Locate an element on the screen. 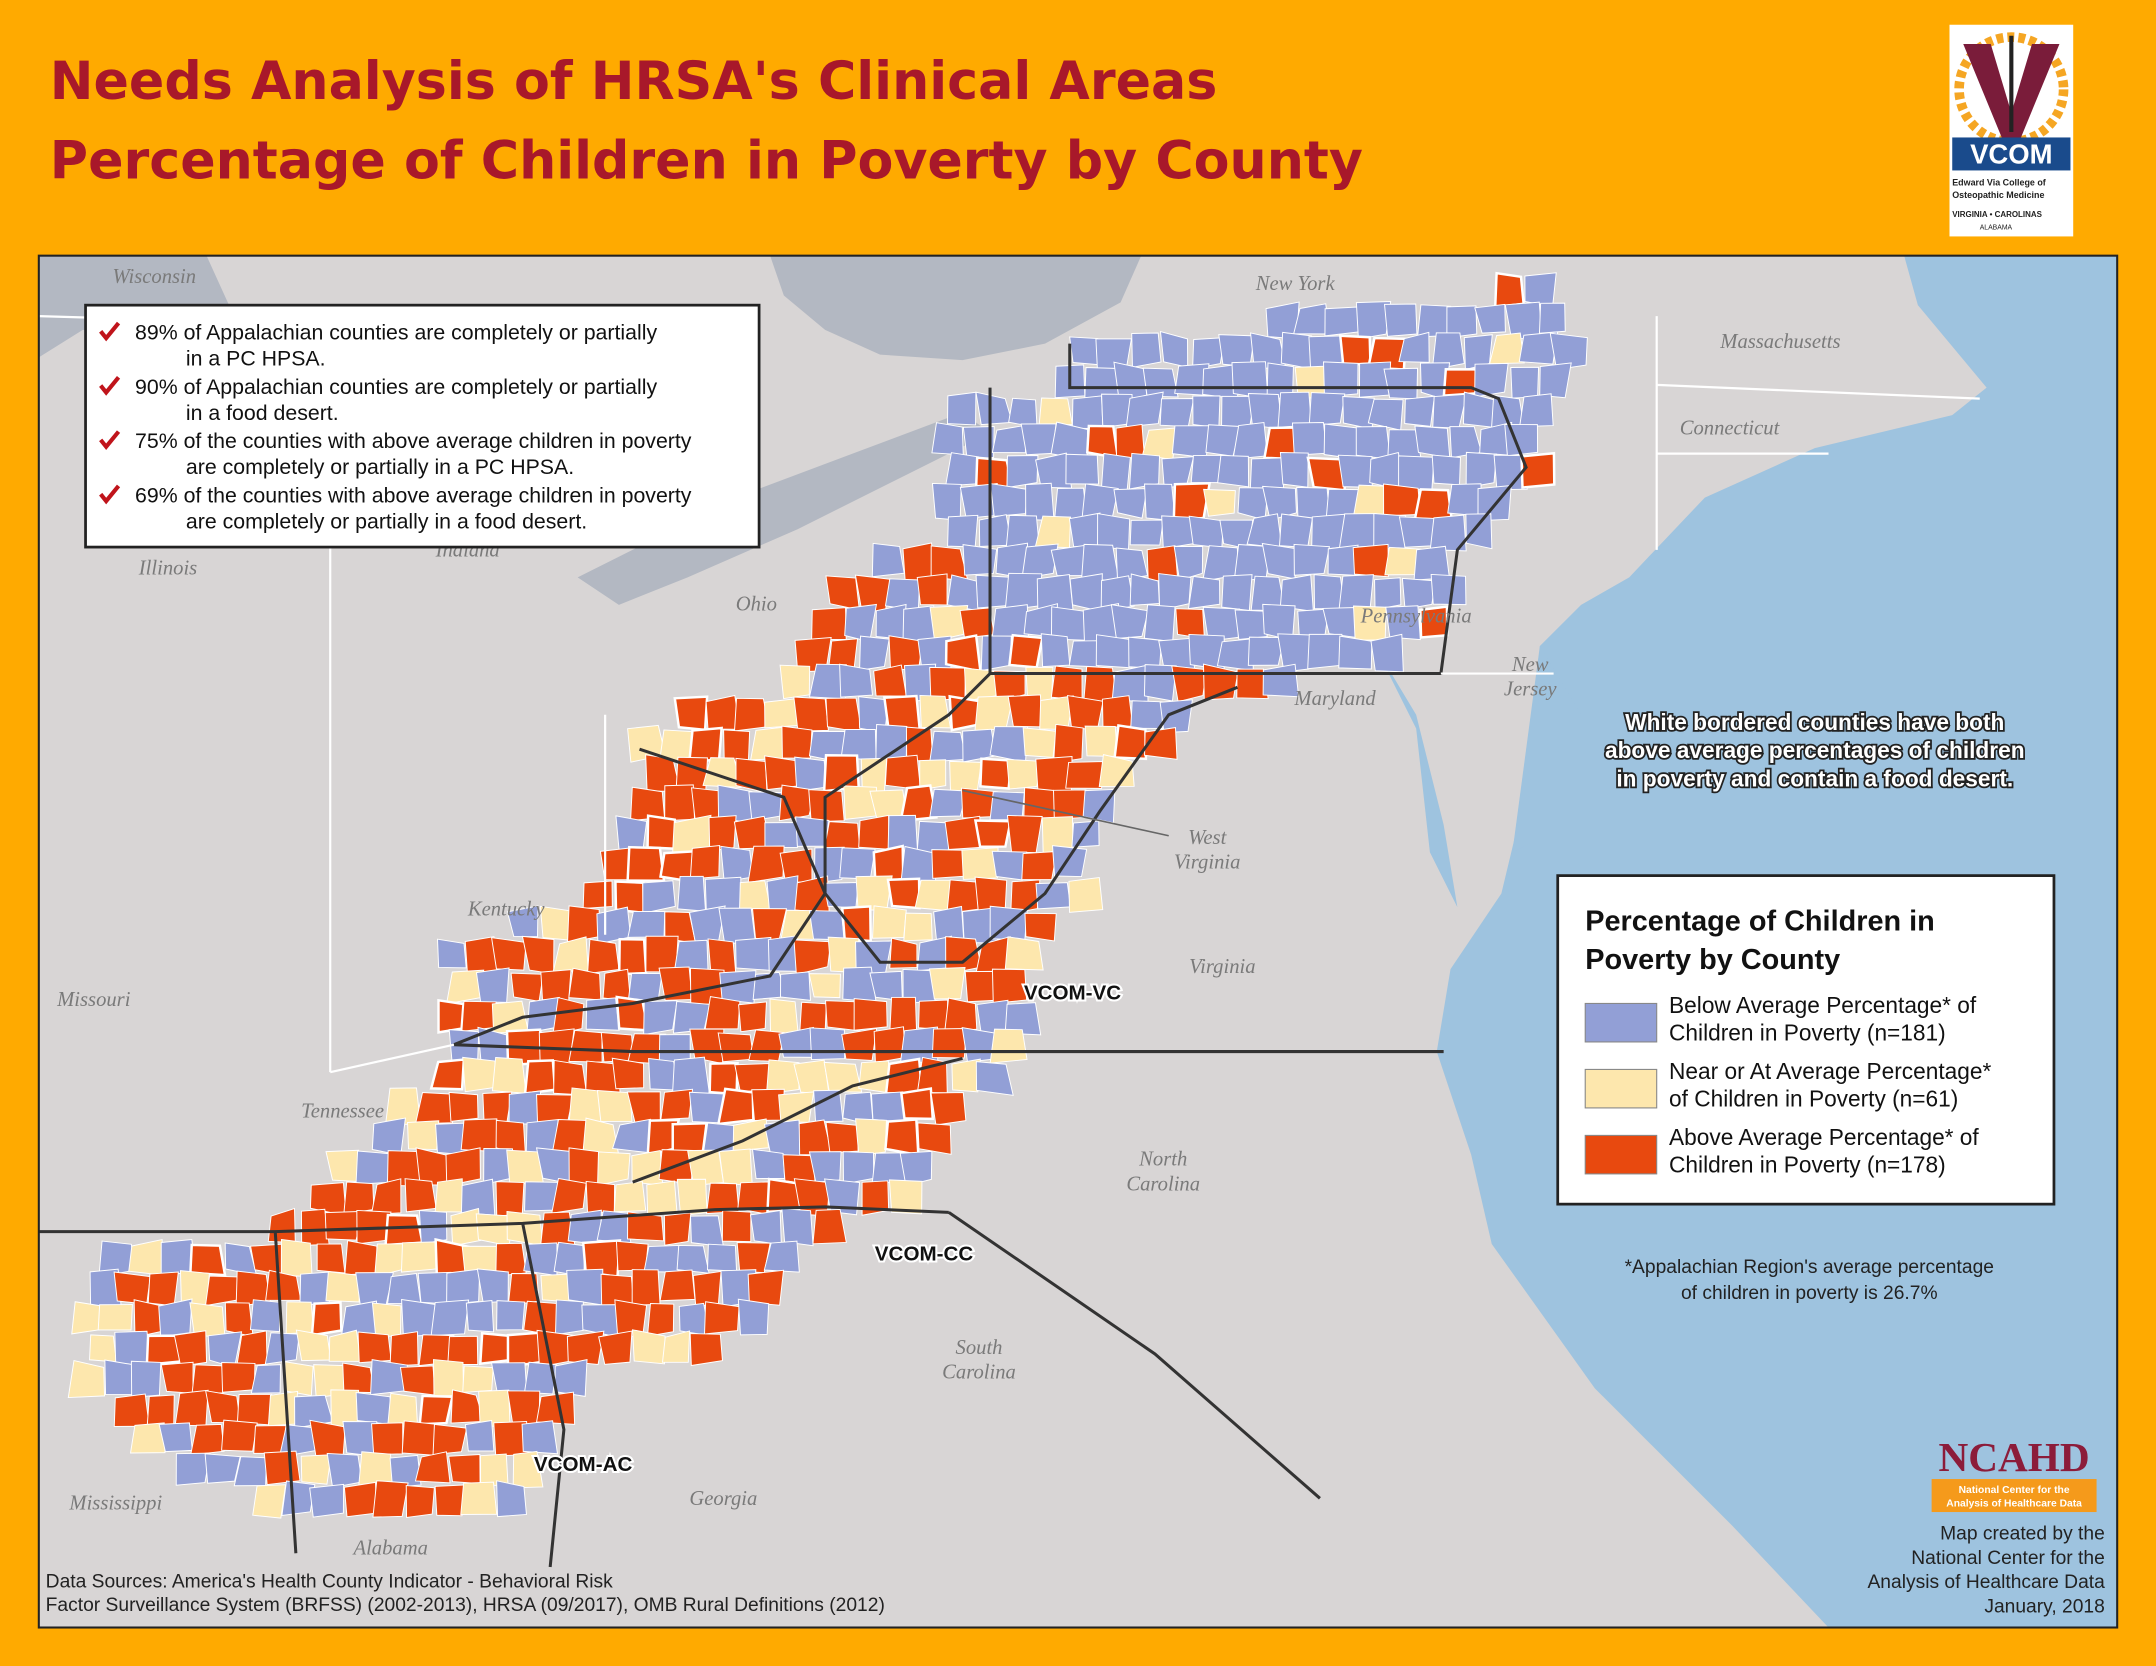 The height and width of the screenshot is (1666, 2156). credit-text: Map created by the is located at coordinates (2022, 1534).